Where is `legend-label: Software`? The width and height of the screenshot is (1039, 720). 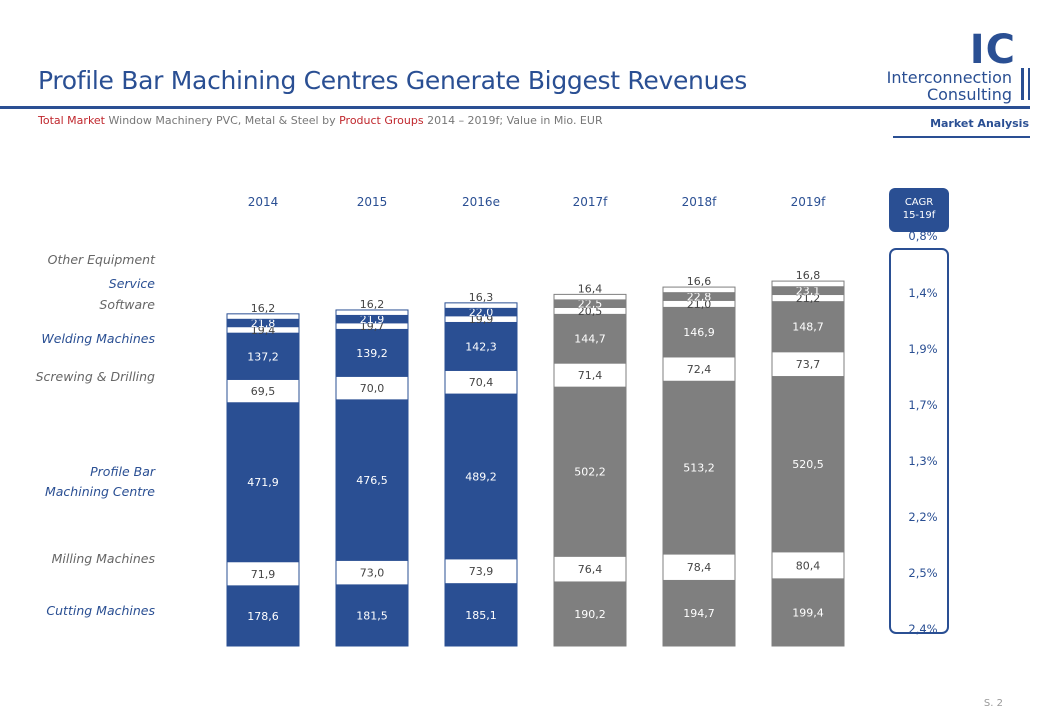
legend-label: Software is located at coordinates (127, 304).